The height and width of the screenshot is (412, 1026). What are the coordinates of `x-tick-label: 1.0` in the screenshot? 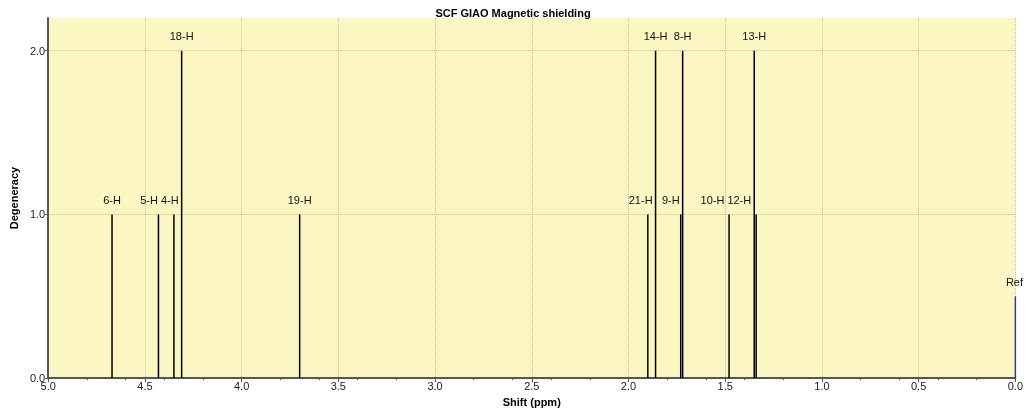 It's located at (822, 385).